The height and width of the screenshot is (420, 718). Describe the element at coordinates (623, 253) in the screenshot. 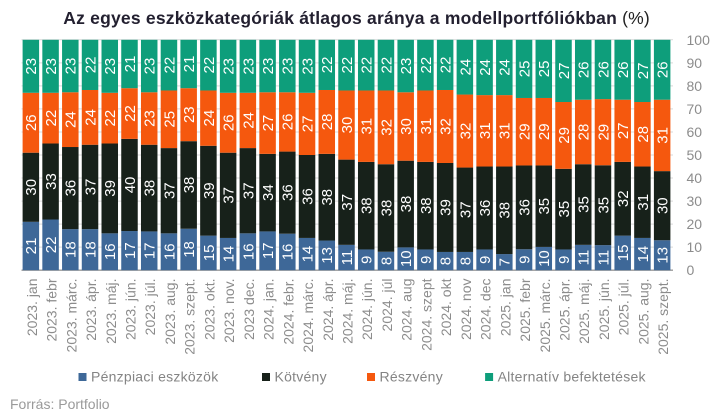

I see `svg-text: 15` at that location.